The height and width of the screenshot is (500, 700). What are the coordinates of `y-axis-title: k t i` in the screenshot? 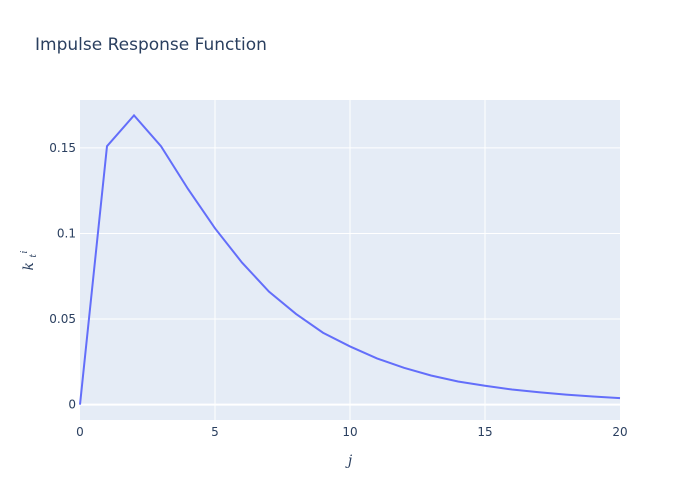 It's located at (30, 259).